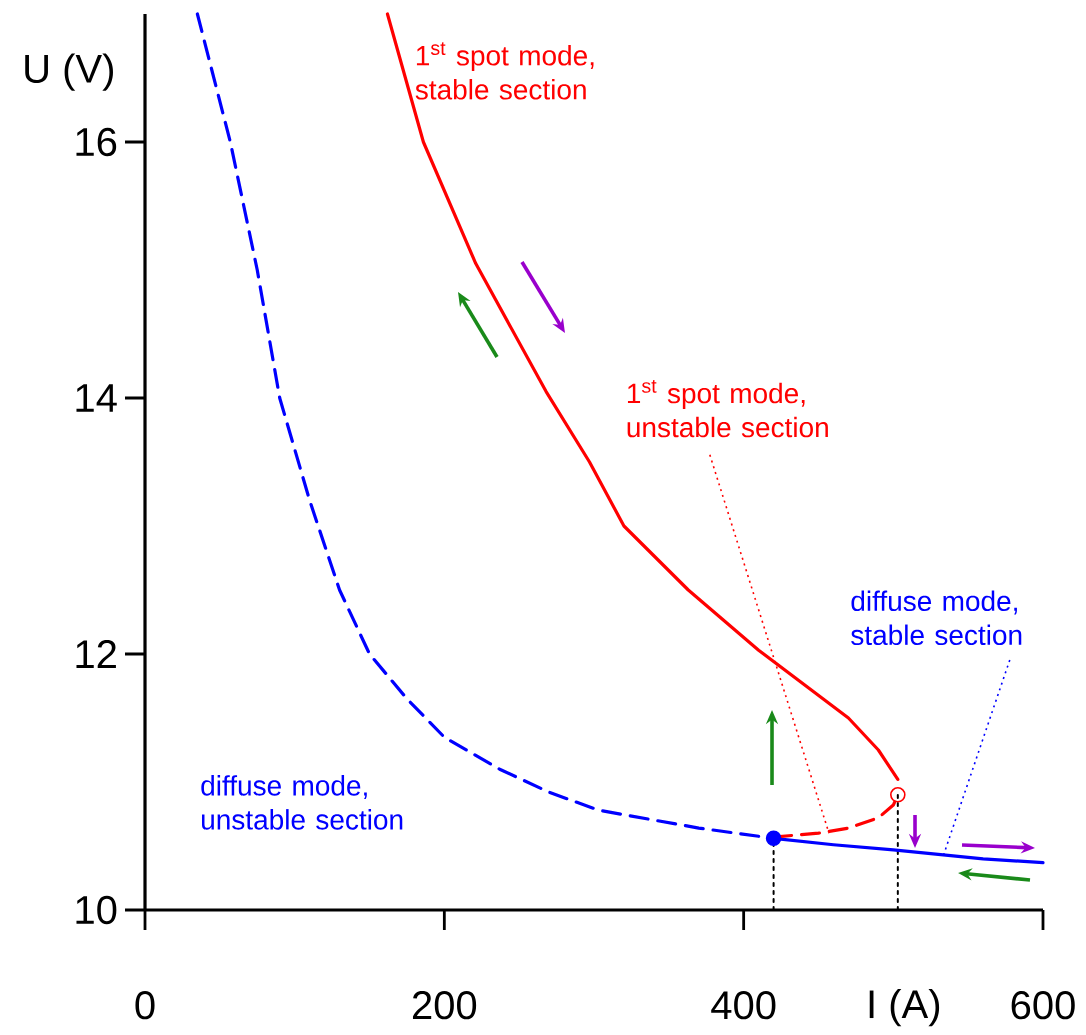  I want to click on annotation: diffuse mode, unstable section, so click(302, 802).